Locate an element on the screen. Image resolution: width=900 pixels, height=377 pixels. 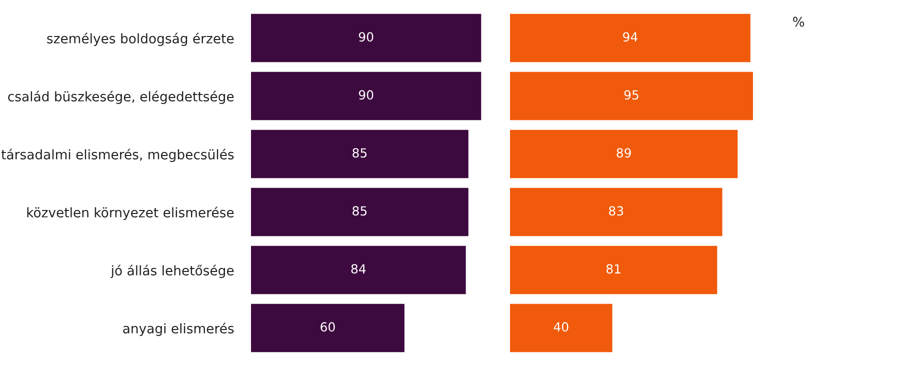
y-tick-label: anyagi elismerés is located at coordinates (178, 329).